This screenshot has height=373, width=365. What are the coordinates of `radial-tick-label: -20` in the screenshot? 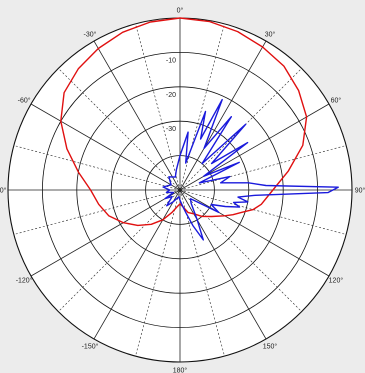 It's located at (171, 95).